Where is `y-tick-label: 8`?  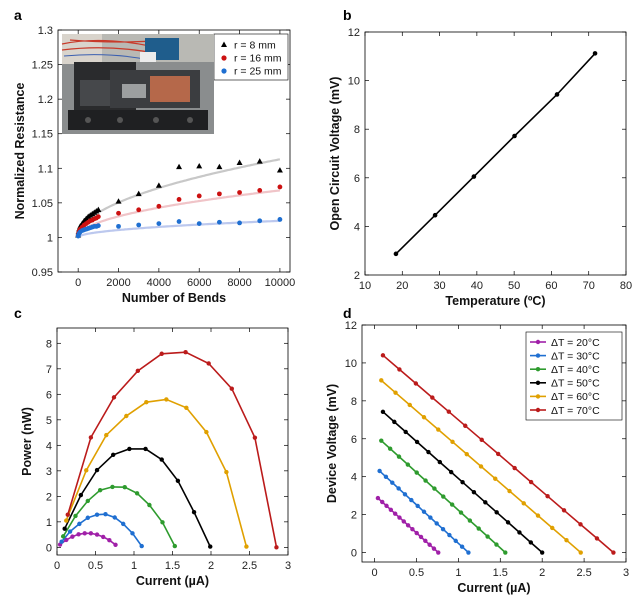
y-tick-label: 8 is located at coordinates (357, 130).